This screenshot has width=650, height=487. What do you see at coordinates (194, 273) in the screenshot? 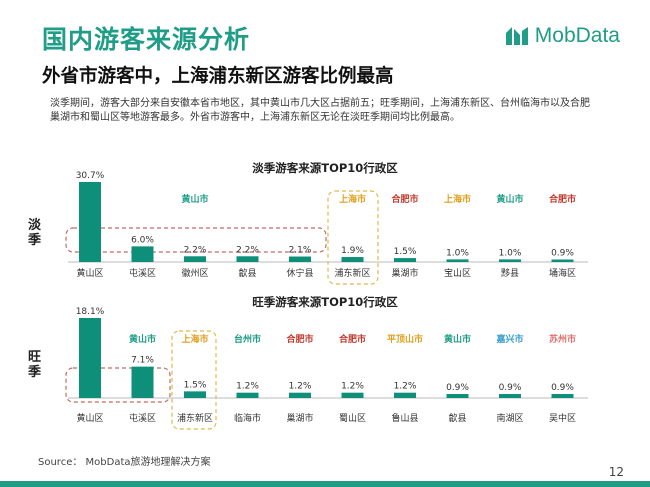
I see `category-label-0-2: 徽州区` at bounding box center [194, 273].